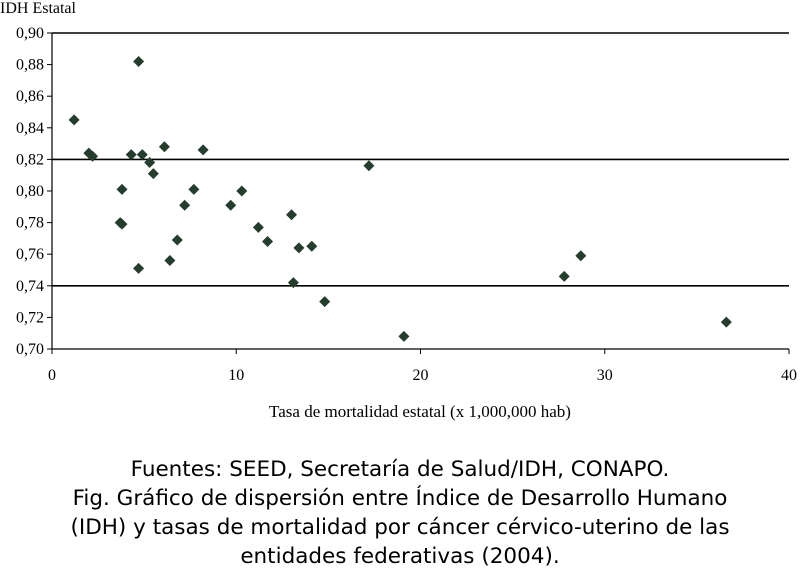 Image resolution: width=800 pixels, height=579 pixels. I want to click on y-tick-label: 0,88, so click(30, 65).